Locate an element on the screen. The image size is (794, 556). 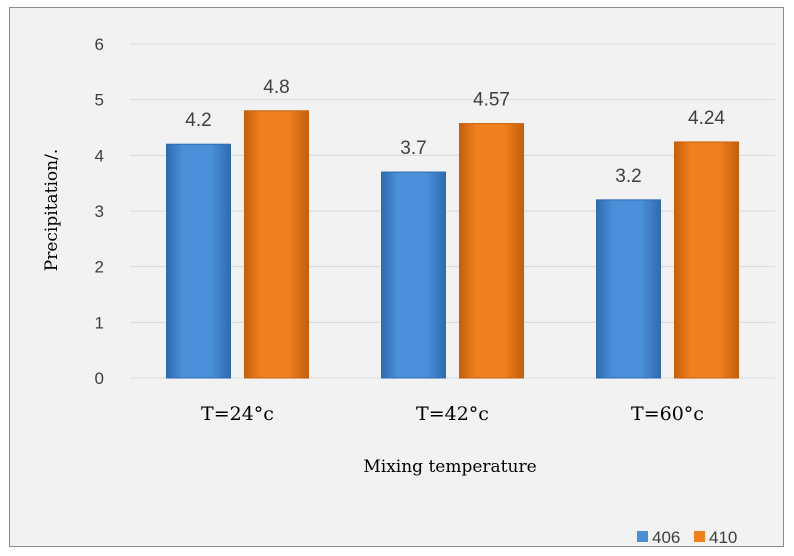
data-label-410-0: 4.8 is located at coordinates (276, 87).